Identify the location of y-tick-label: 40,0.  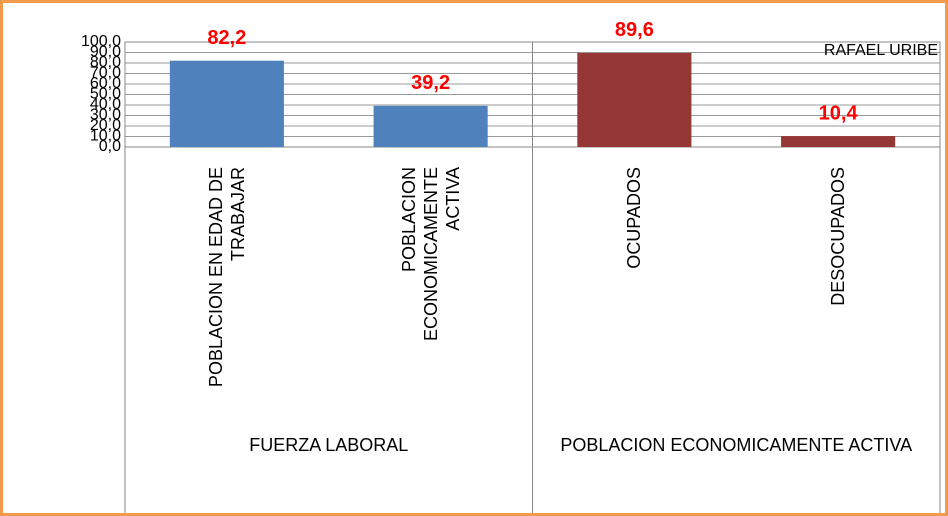
(105, 104).